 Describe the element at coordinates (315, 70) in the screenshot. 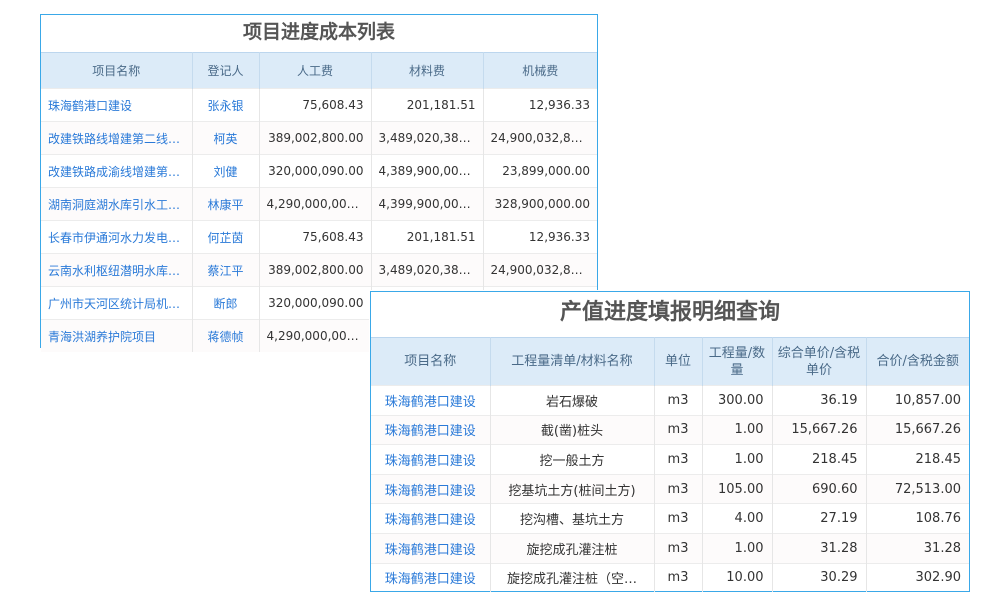

I see `column-header: 人工费` at that location.